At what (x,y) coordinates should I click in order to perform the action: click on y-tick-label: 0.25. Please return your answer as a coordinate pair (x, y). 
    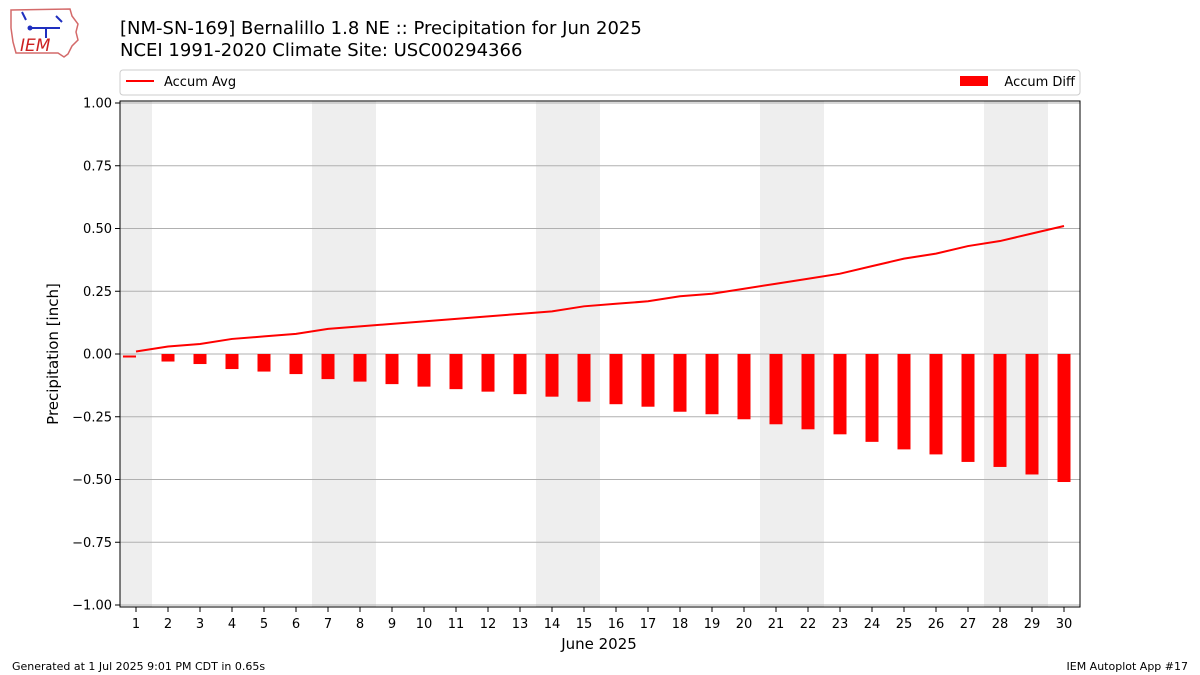
    Looking at the image, I should click on (97, 292).